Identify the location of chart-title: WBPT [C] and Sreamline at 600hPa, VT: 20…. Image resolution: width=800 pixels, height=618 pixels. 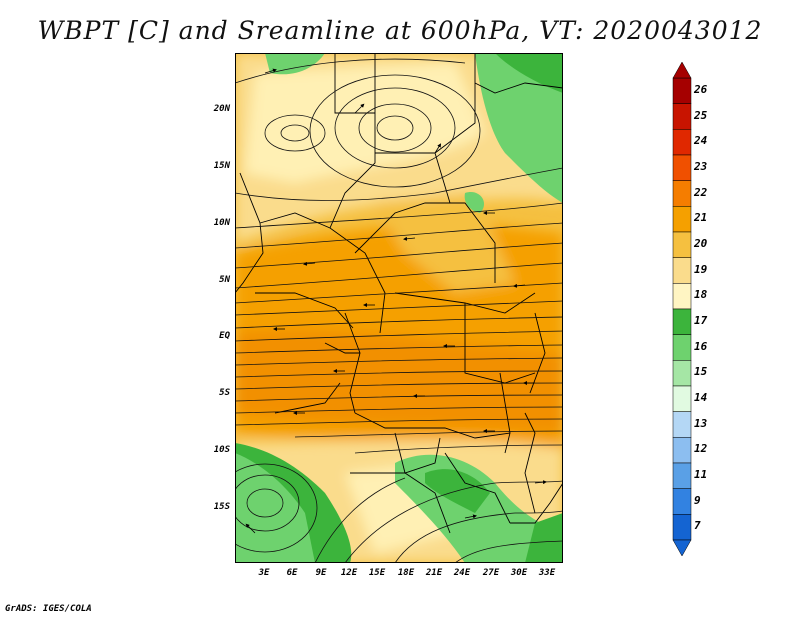
(400, 30).